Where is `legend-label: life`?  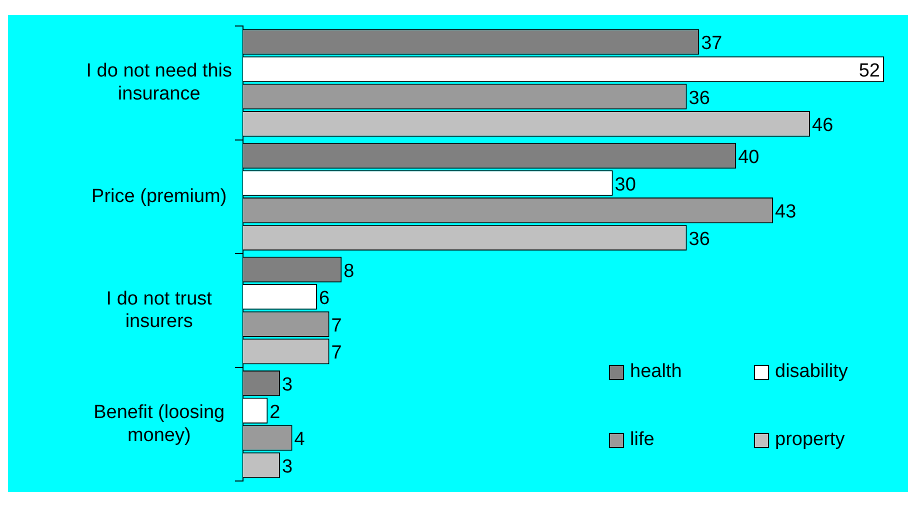 legend-label: life is located at coordinates (642, 440).